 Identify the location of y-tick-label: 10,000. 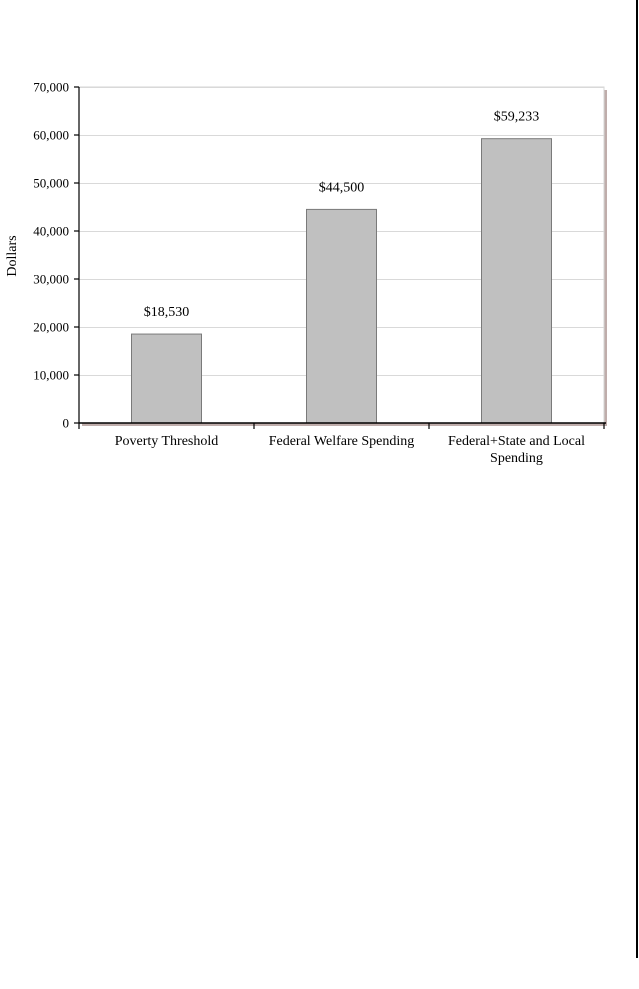
(51, 375).